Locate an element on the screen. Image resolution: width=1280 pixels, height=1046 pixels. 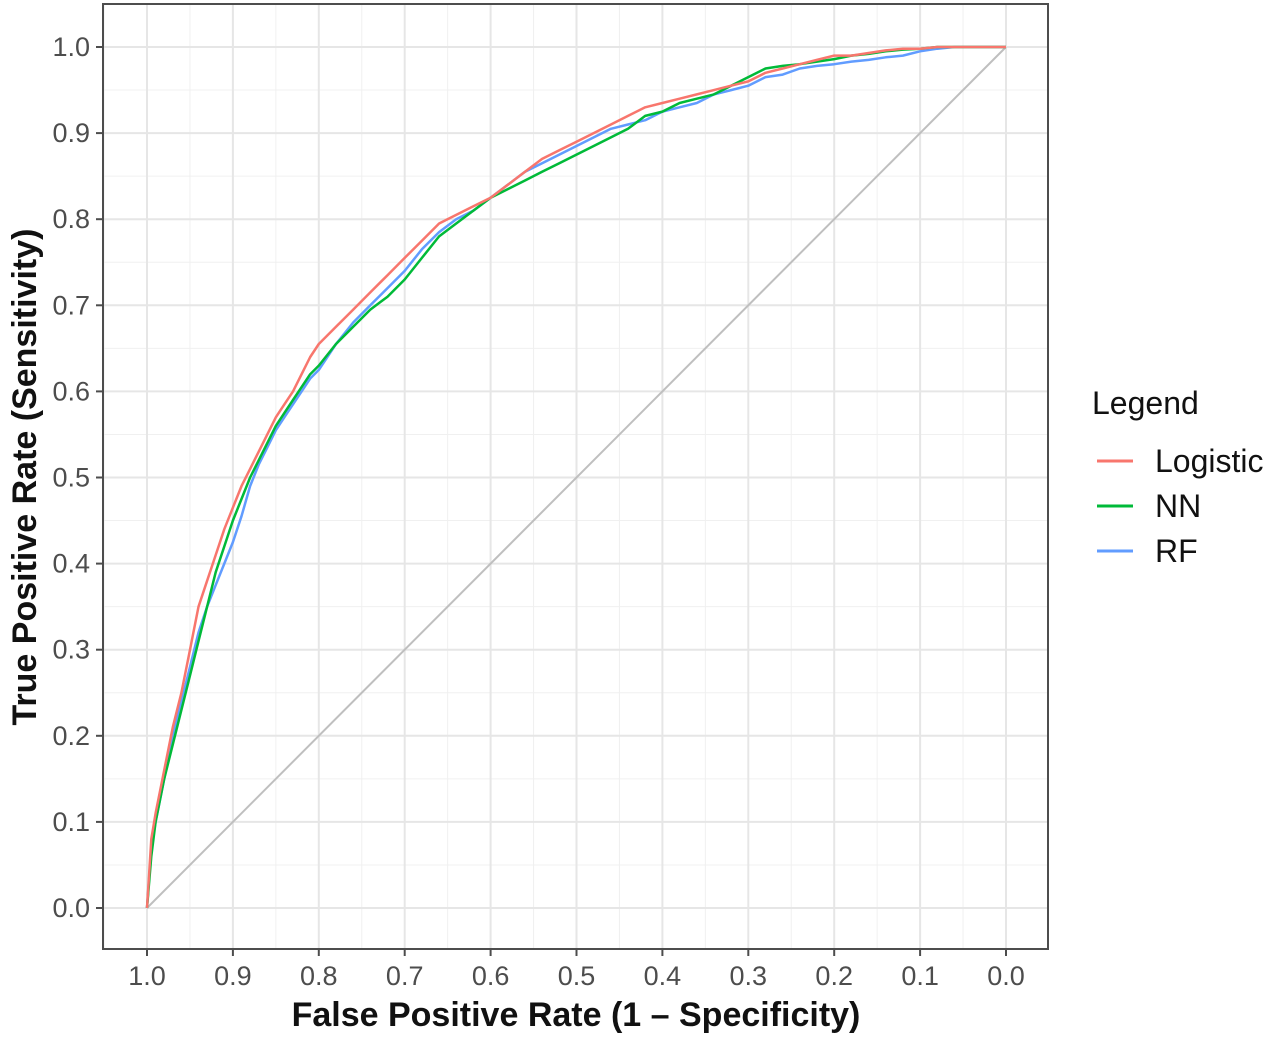
y-axis-ticks: 0.0 0.1 0.2 0.3 0.4 0.5 0.6 0.7 0.8 0.9 1.0 is located at coordinates (77, 477).